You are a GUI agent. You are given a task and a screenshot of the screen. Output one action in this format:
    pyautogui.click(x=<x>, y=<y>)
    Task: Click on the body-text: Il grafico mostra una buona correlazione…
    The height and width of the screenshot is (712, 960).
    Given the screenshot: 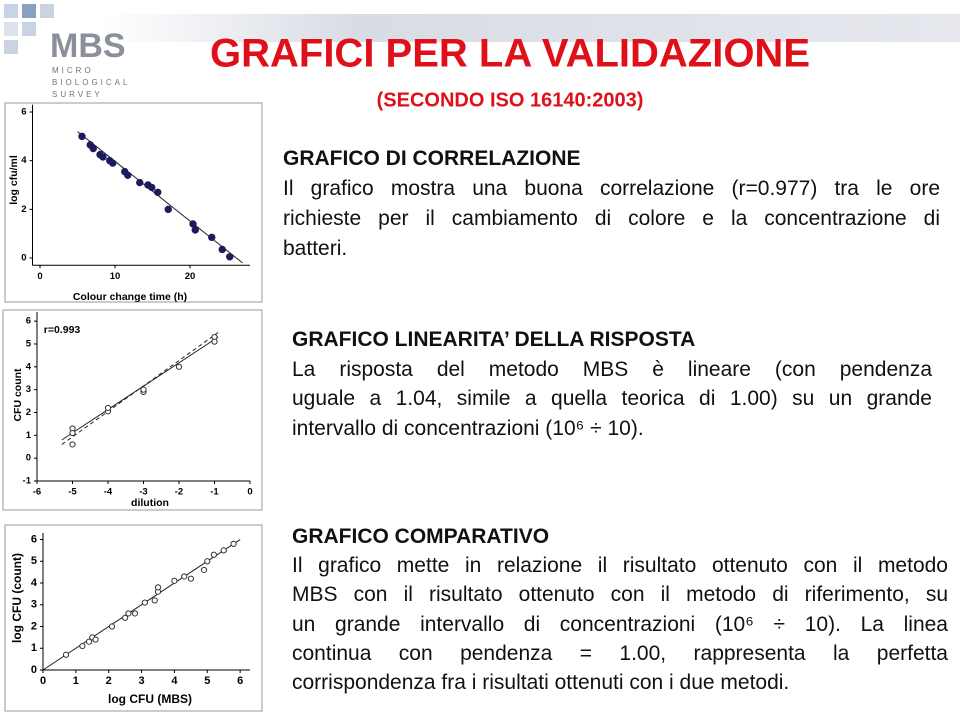 What is the action you would take?
    pyautogui.click(x=611, y=188)
    